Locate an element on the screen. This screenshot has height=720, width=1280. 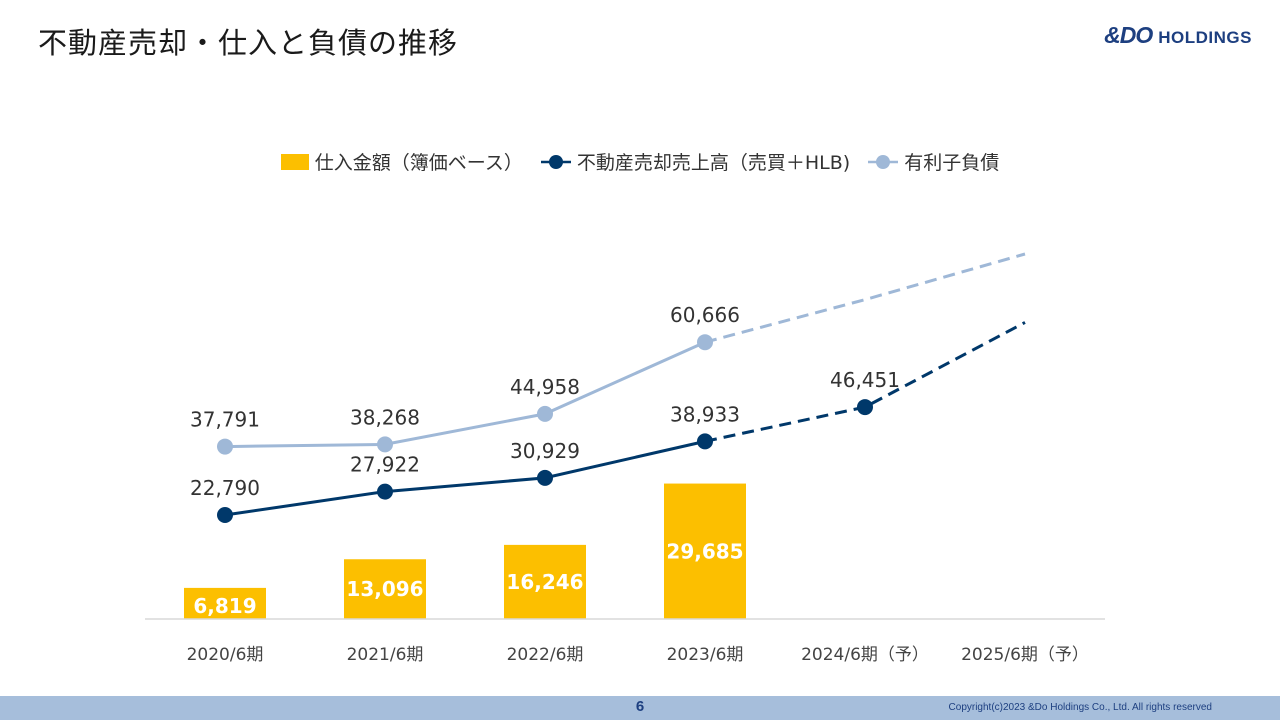
legend-label-purchase: 仕入金額（簿価ベース） is located at coordinates (418, 163).